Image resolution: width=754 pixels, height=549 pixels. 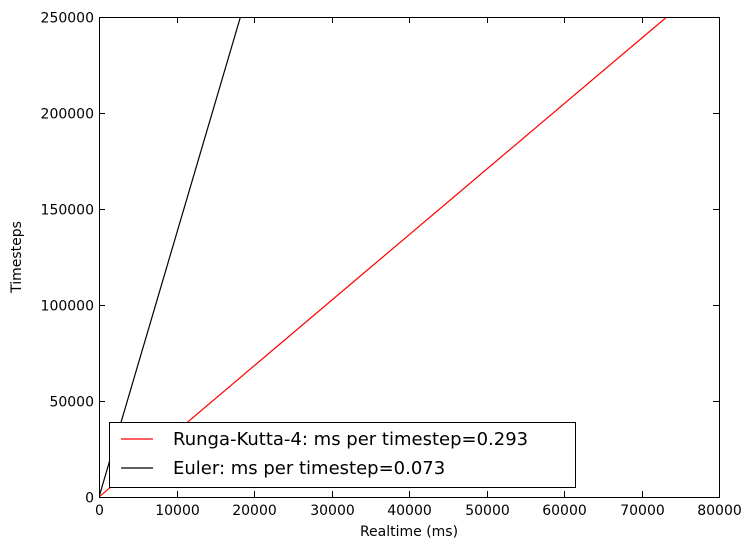 I want to click on y-tick-label: 150000, so click(x=67, y=211).